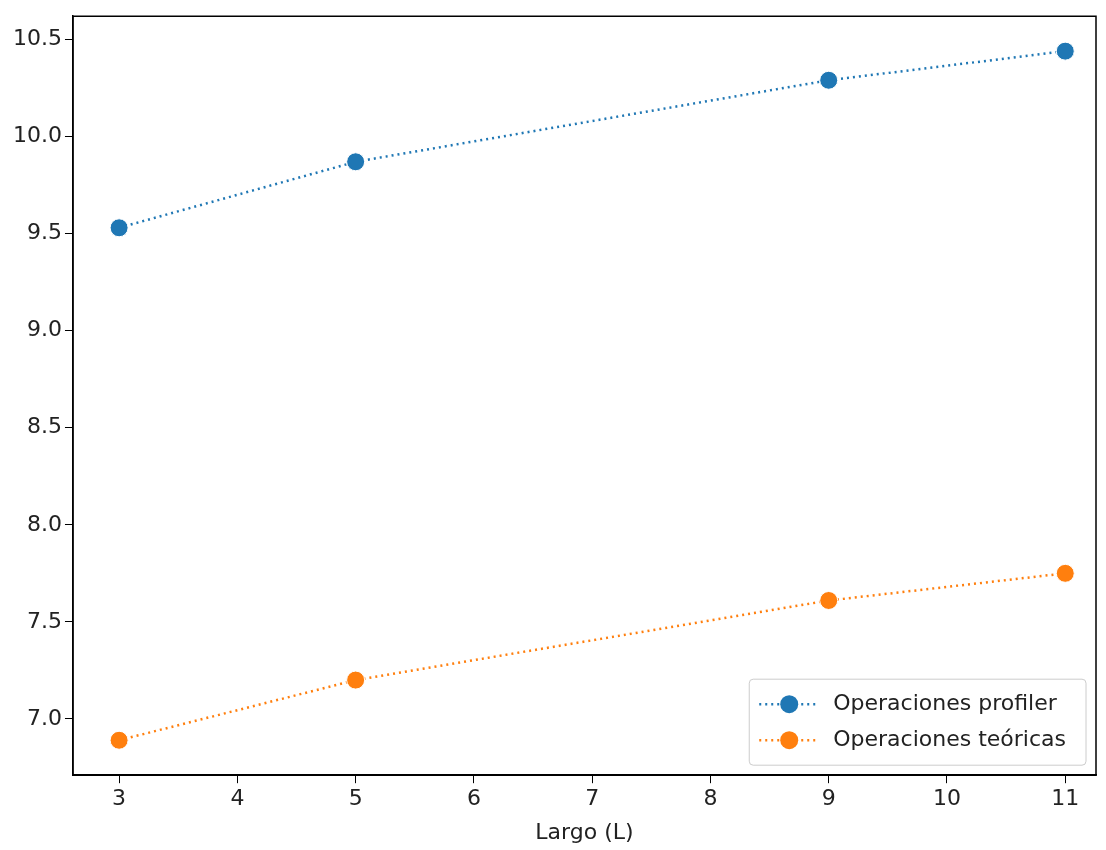  I want to click on legend-label: Operaciones teóricas, so click(949, 738).